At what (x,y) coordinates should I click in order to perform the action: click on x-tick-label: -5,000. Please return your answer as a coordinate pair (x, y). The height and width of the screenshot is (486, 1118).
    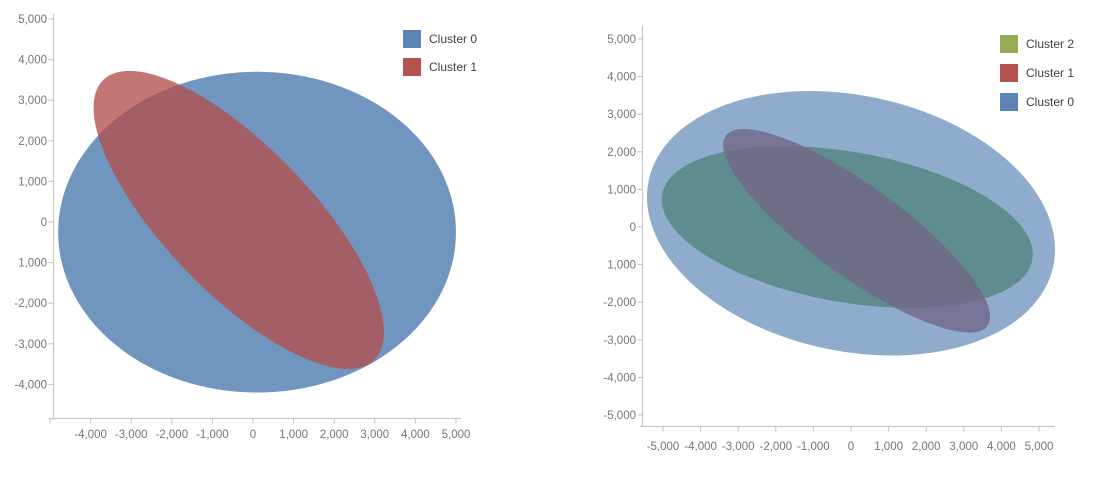
    Looking at the image, I should click on (663, 447).